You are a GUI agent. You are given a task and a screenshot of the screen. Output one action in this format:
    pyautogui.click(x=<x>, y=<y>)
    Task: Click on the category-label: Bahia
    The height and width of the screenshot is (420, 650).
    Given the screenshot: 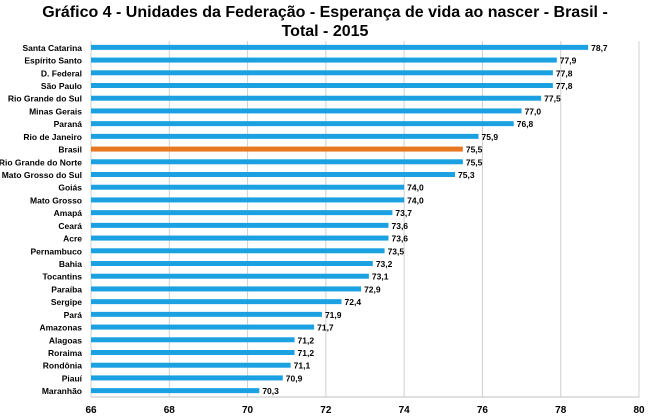 What is the action you would take?
    pyautogui.click(x=70, y=264)
    